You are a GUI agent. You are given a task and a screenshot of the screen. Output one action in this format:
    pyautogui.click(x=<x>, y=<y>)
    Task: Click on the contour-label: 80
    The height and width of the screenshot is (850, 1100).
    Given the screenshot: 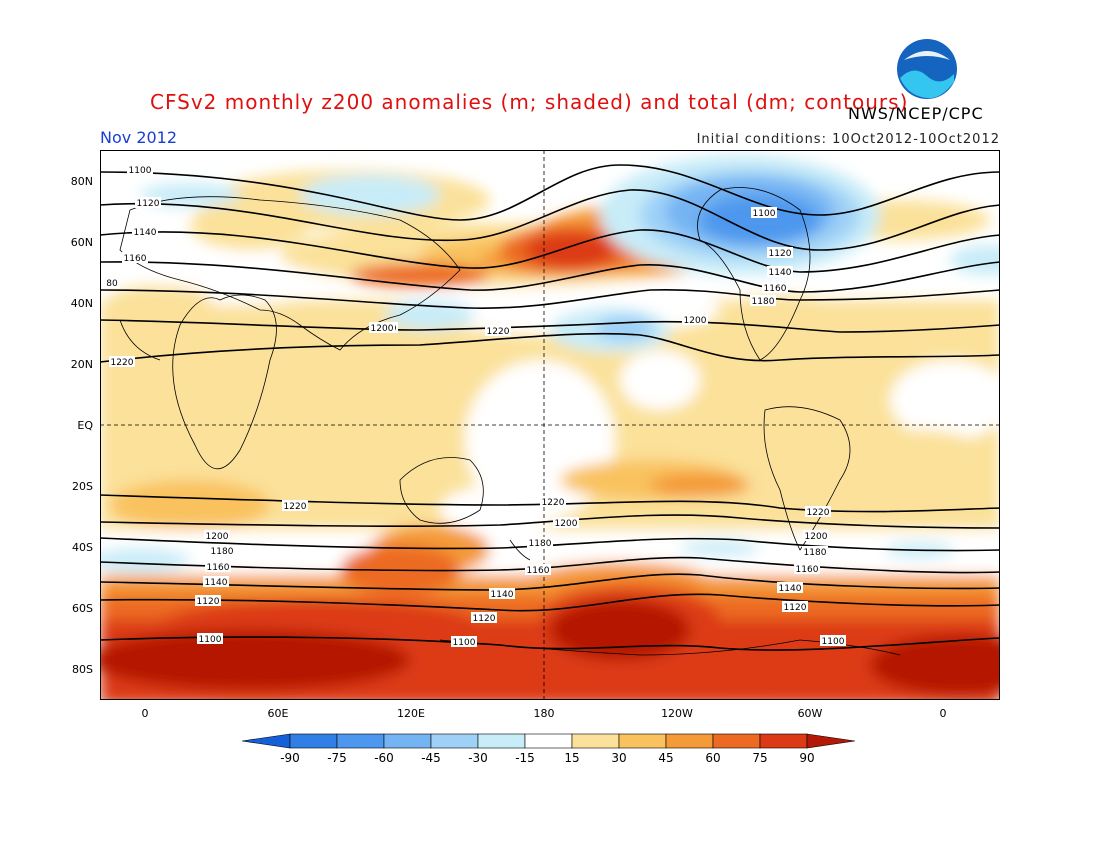 What is the action you would take?
    pyautogui.click(x=112, y=284)
    